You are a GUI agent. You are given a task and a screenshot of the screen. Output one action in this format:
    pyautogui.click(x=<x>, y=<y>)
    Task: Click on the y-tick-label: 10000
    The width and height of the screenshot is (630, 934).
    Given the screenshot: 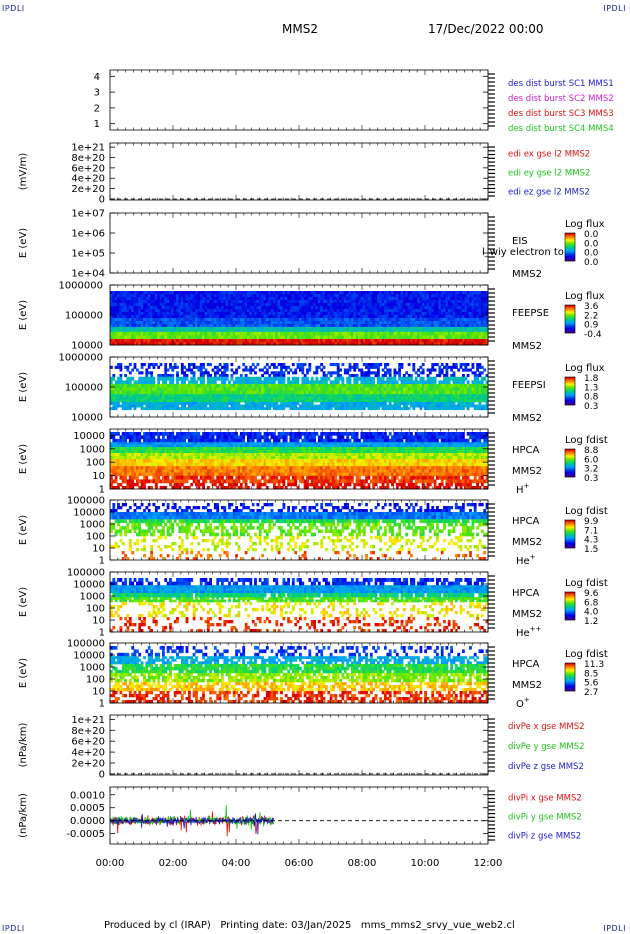 What is the action you would take?
    pyautogui.click(x=87, y=346)
    